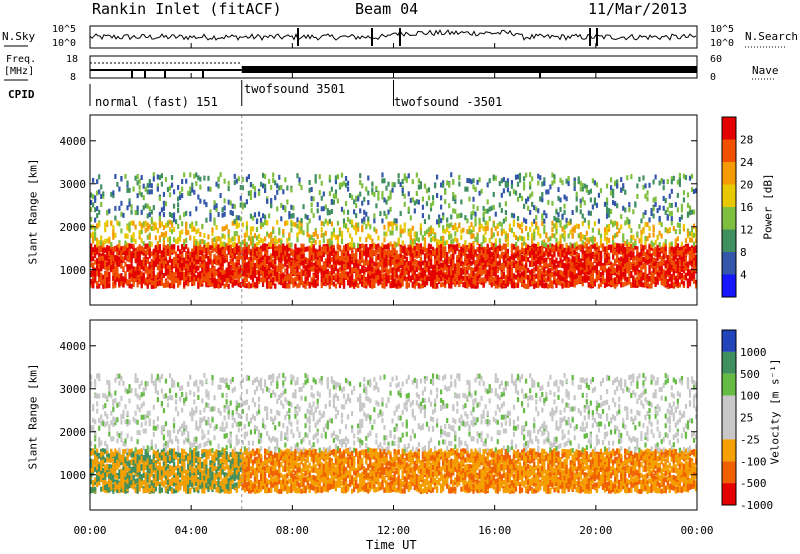 This screenshot has width=800, height=554. I want to click on cpid-segment-2: twofsound 3501, so click(295, 89).